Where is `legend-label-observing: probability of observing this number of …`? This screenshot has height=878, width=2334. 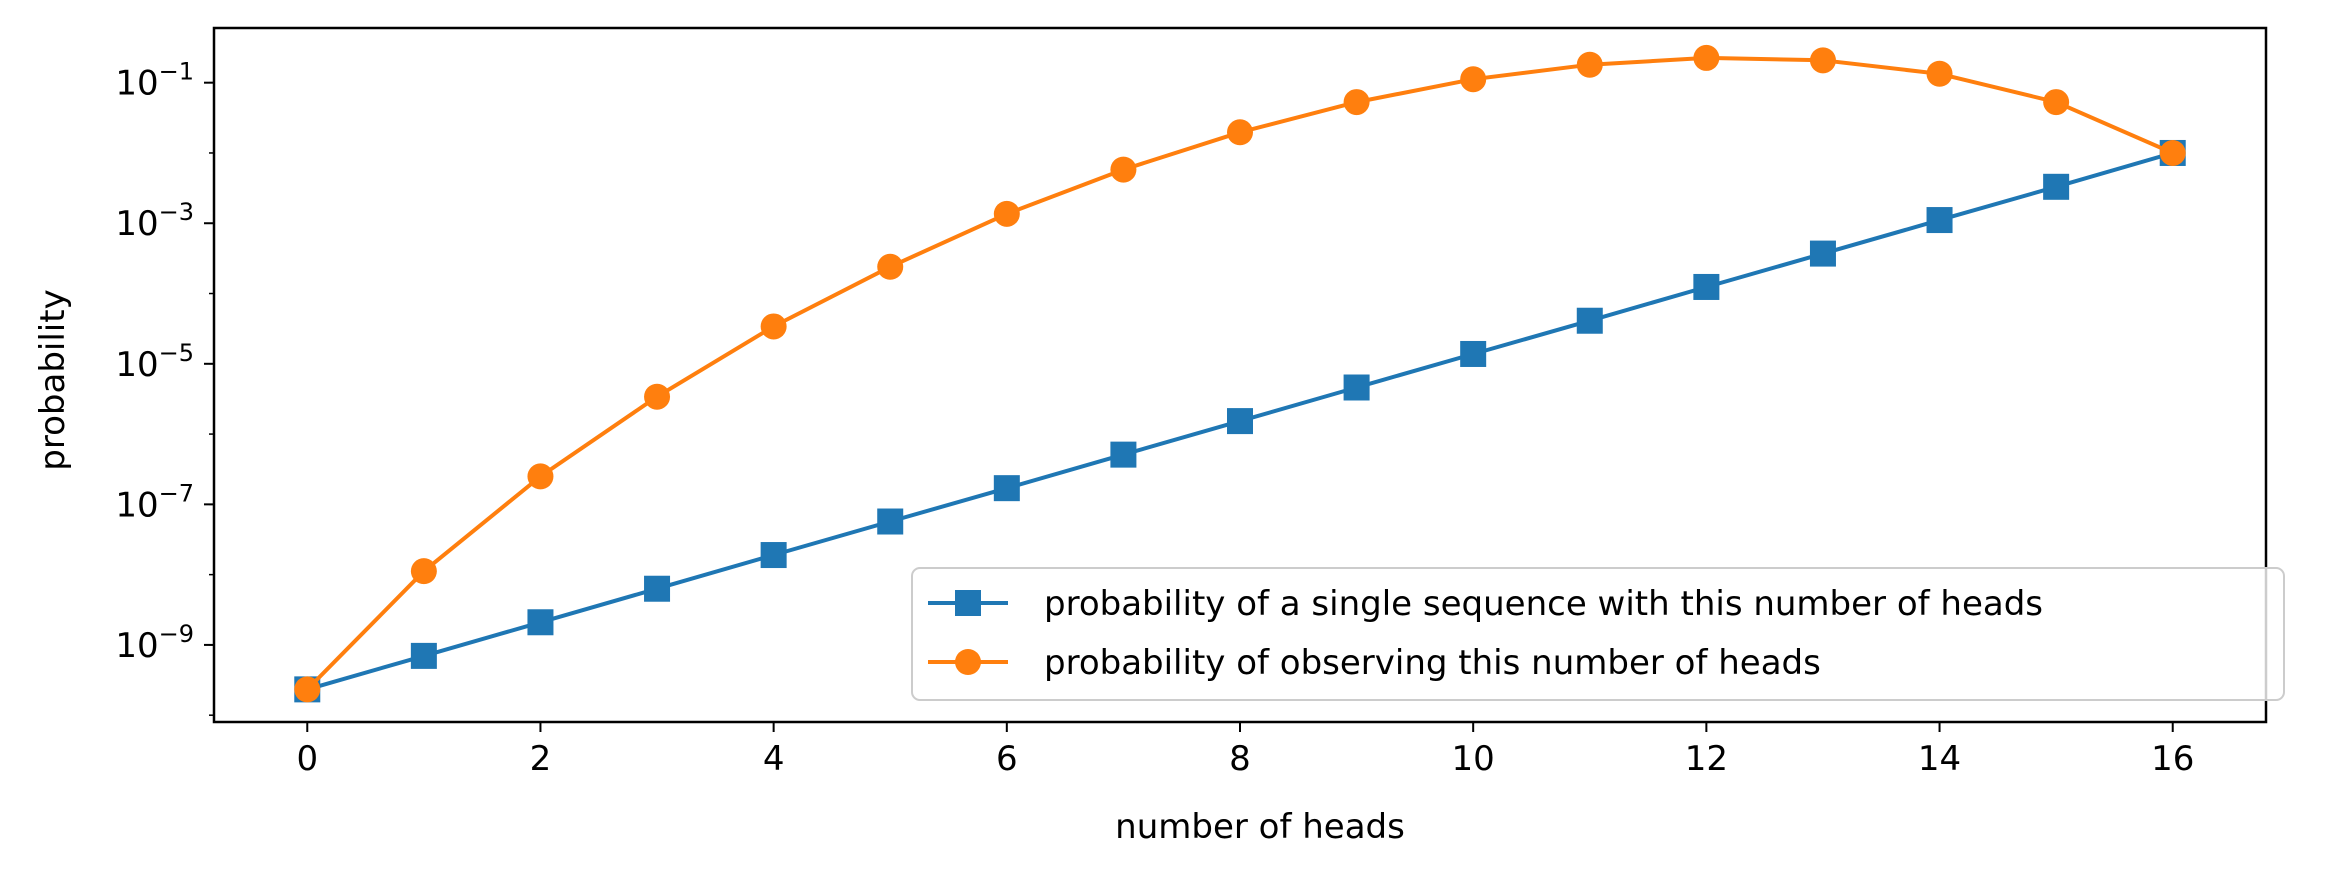 legend-label-observing: probability of observing this number of … is located at coordinates (1432, 663).